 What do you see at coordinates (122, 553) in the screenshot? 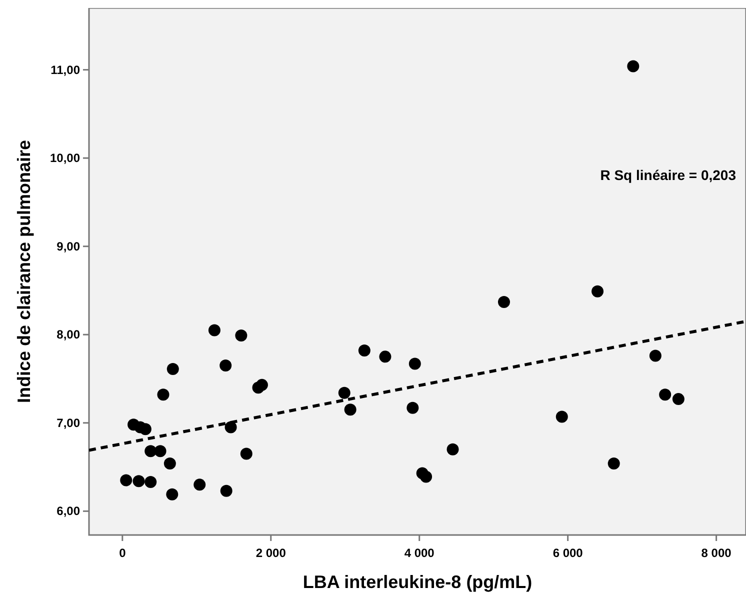
I see `x-tick-label: 0` at bounding box center [122, 553].